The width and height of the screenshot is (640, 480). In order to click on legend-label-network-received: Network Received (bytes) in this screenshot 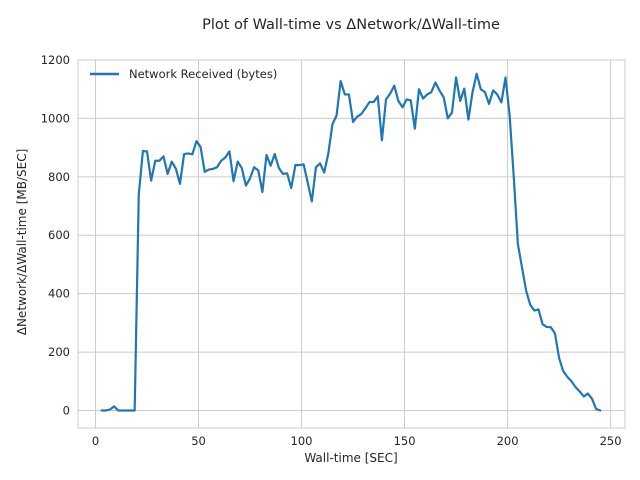, I will do `click(203, 74)`.